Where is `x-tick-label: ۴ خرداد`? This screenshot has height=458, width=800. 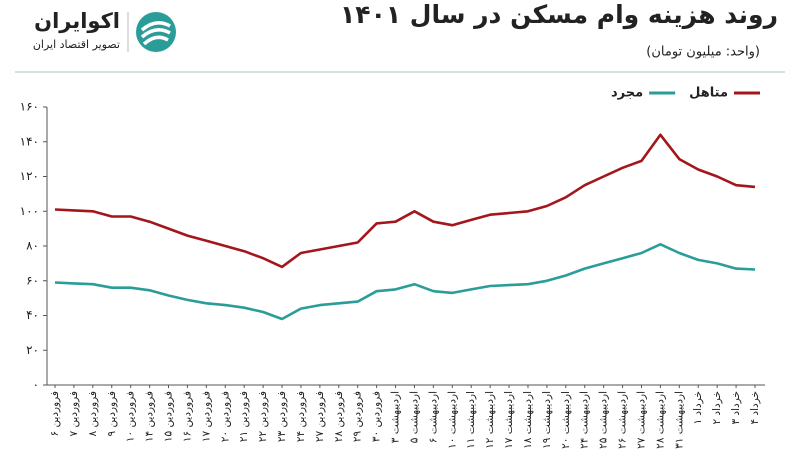 x-tick-label: ۴ خرداد is located at coordinates (755, 408).